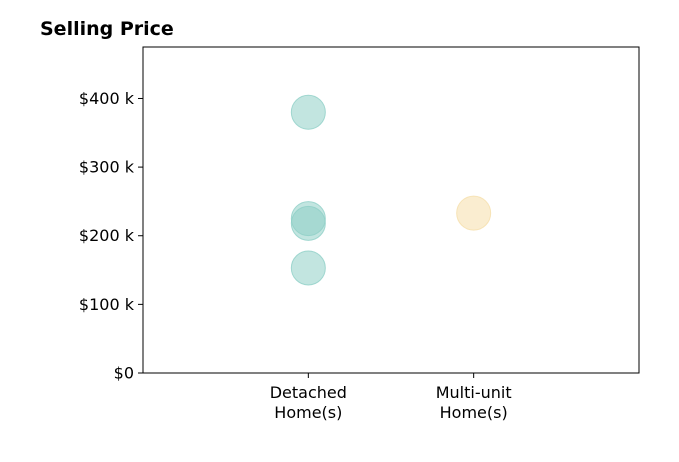 The width and height of the screenshot is (679, 462). Describe the element at coordinates (391, 397) in the screenshot. I see `x-axis: Detached Home(s)Multi-unit Home(s)` at that location.